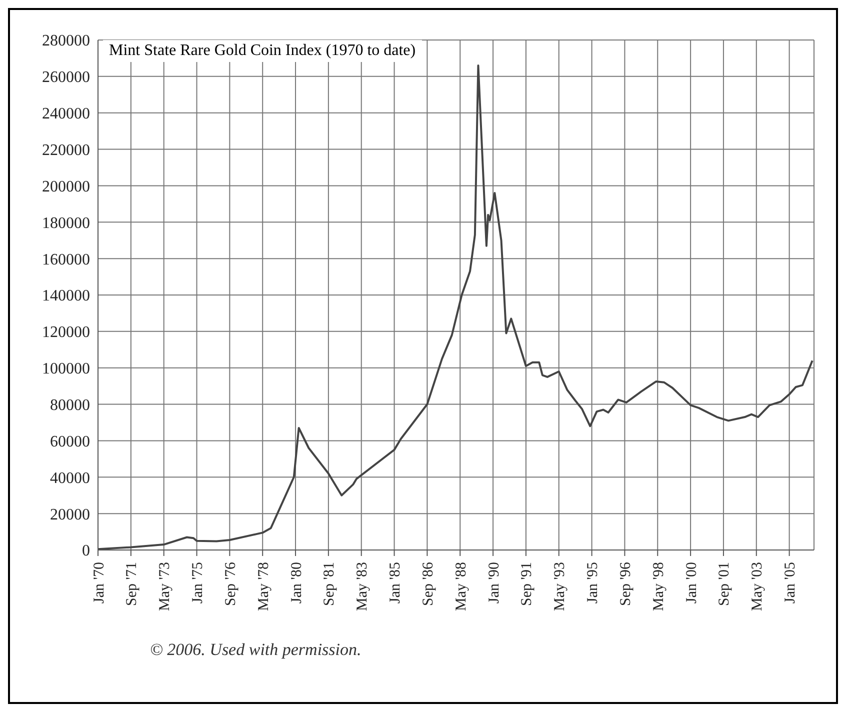  What do you see at coordinates (296, 583) in the screenshot?
I see `x-tick-label: Jan '80` at bounding box center [296, 583].